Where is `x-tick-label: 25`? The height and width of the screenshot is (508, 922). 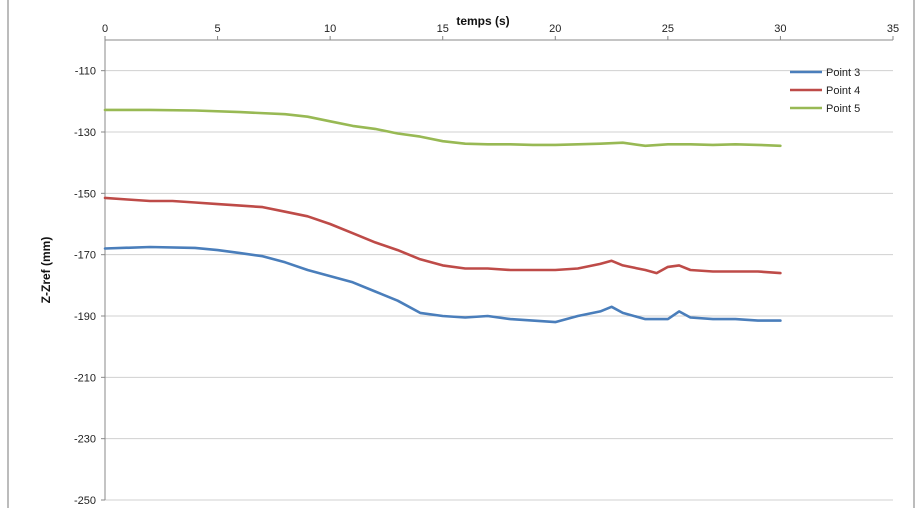 x-tick-label: 25 is located at coordinates (668, 29).